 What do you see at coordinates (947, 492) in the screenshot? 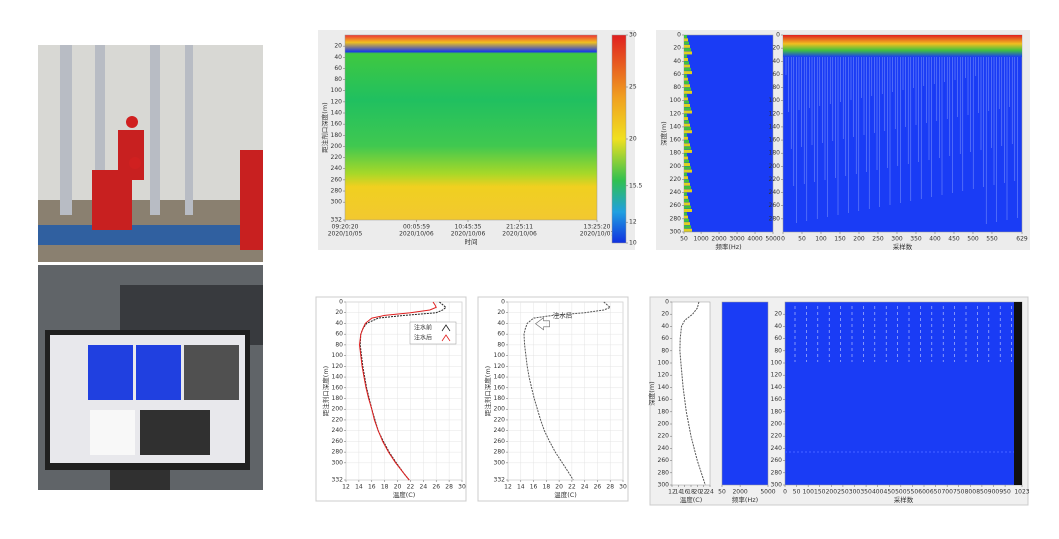
I see `x-tick-label: 700` at bounding box center [947, 492].